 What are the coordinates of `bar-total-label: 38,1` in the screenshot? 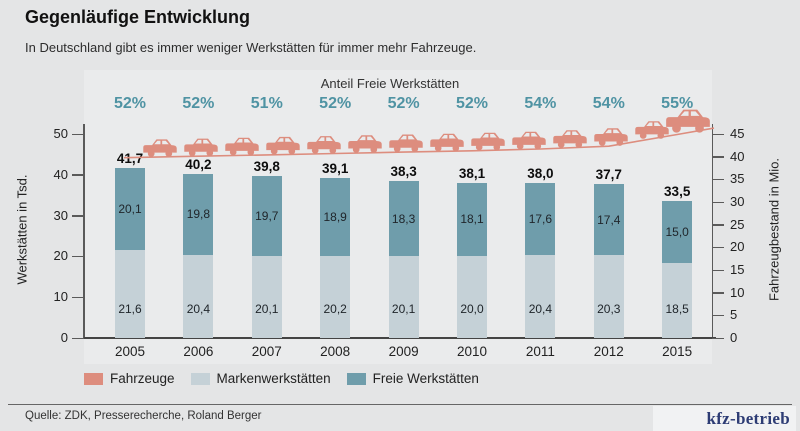 It's located at (472, 173).